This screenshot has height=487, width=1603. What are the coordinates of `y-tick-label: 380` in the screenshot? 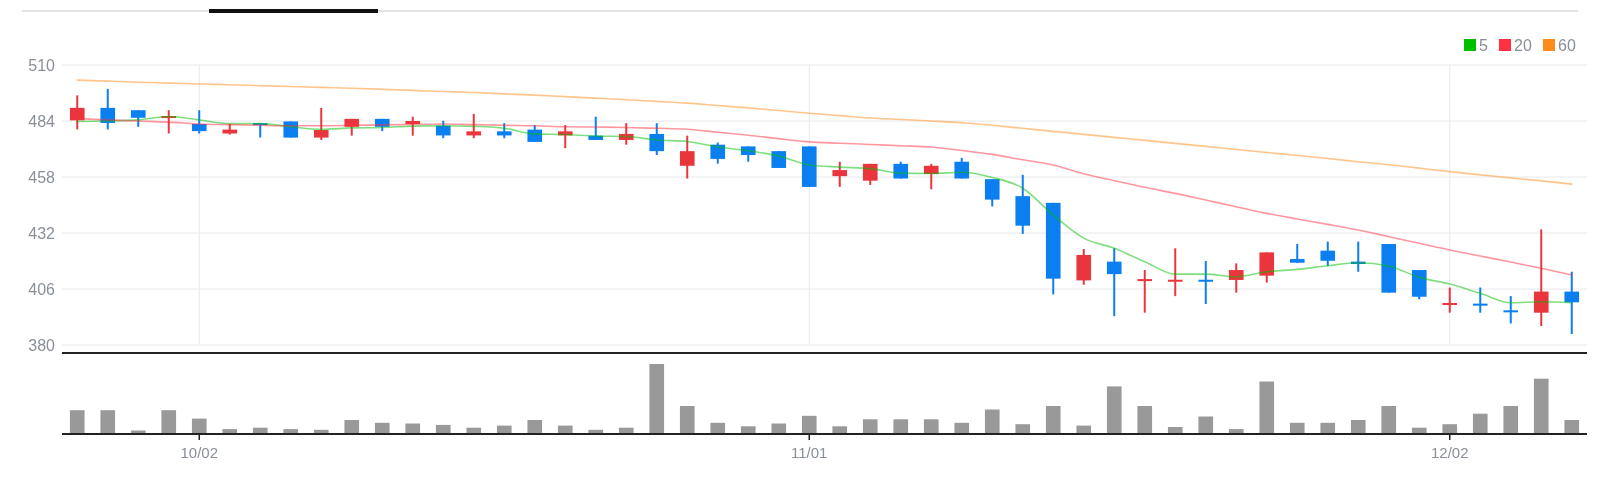 It's located at (42, 345).